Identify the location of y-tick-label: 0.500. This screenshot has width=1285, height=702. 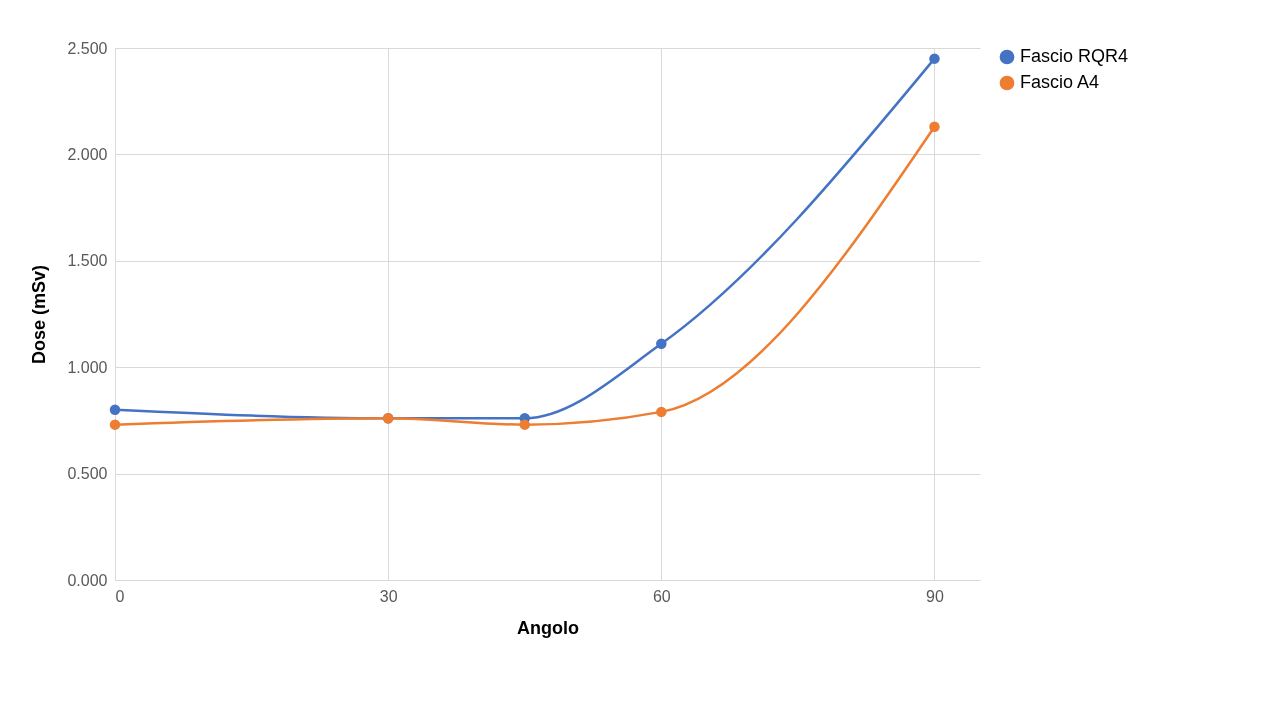
(87, 474).